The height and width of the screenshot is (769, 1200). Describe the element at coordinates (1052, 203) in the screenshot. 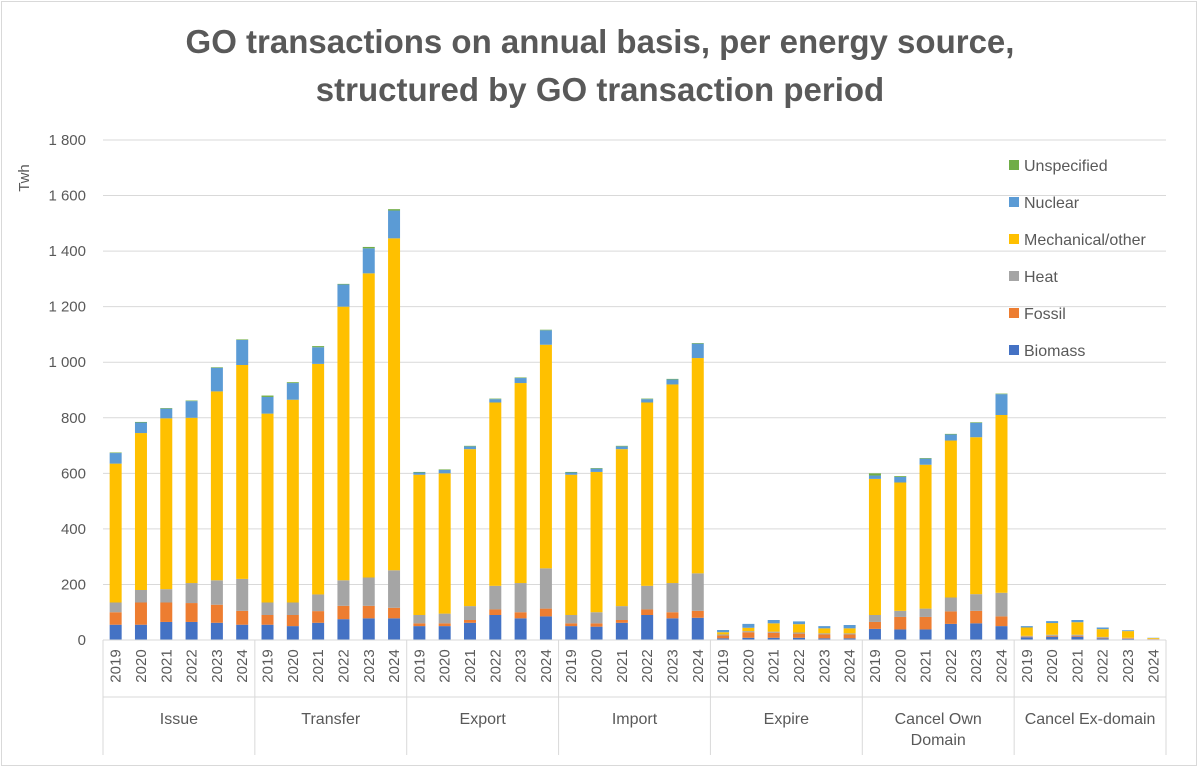

I see `legend-label-nuclear: Nuclear` at that location.